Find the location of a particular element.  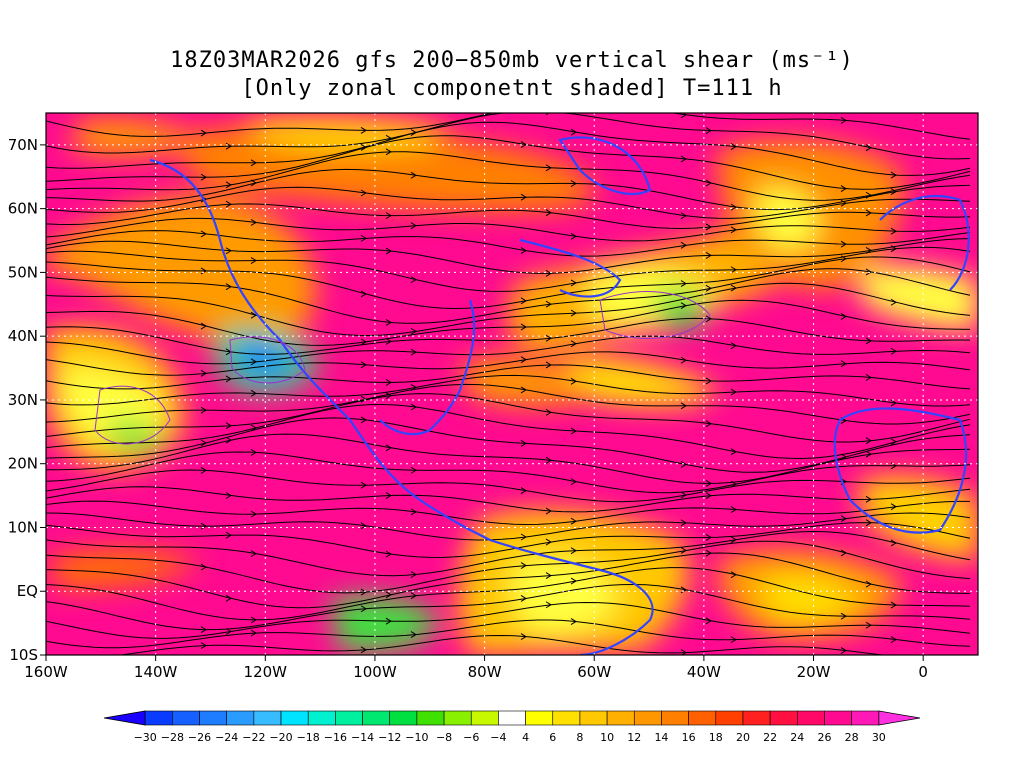

x-tick-label: 20W is located at coordinates (814, 672).